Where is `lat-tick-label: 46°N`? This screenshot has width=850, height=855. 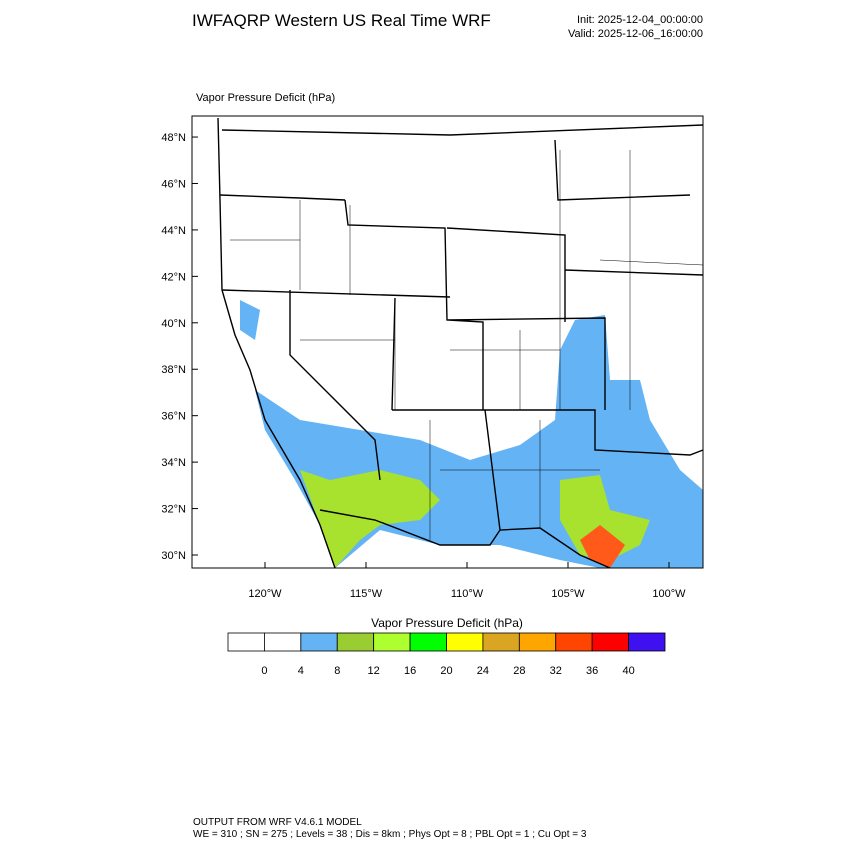 lat-tick-label: 46°N is located at coordinates (173, 184).